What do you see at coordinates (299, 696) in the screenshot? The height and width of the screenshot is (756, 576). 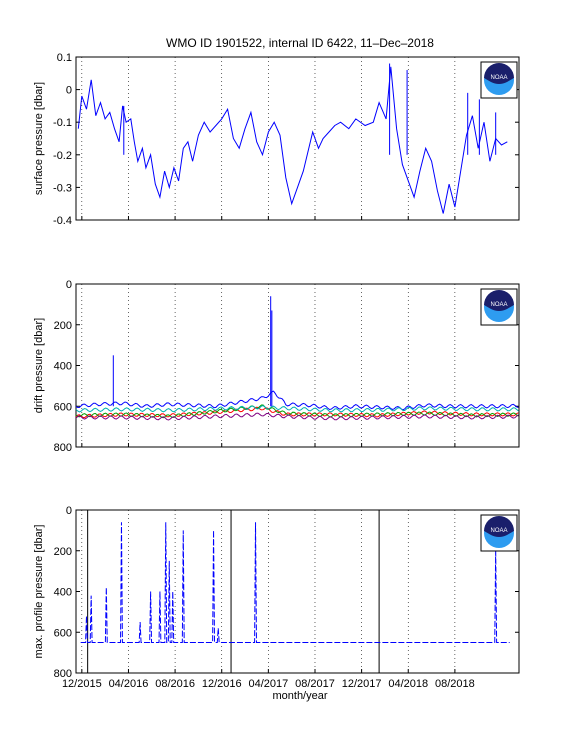 I see `x-axis-label: month/year` at bounding box center [299, 696].